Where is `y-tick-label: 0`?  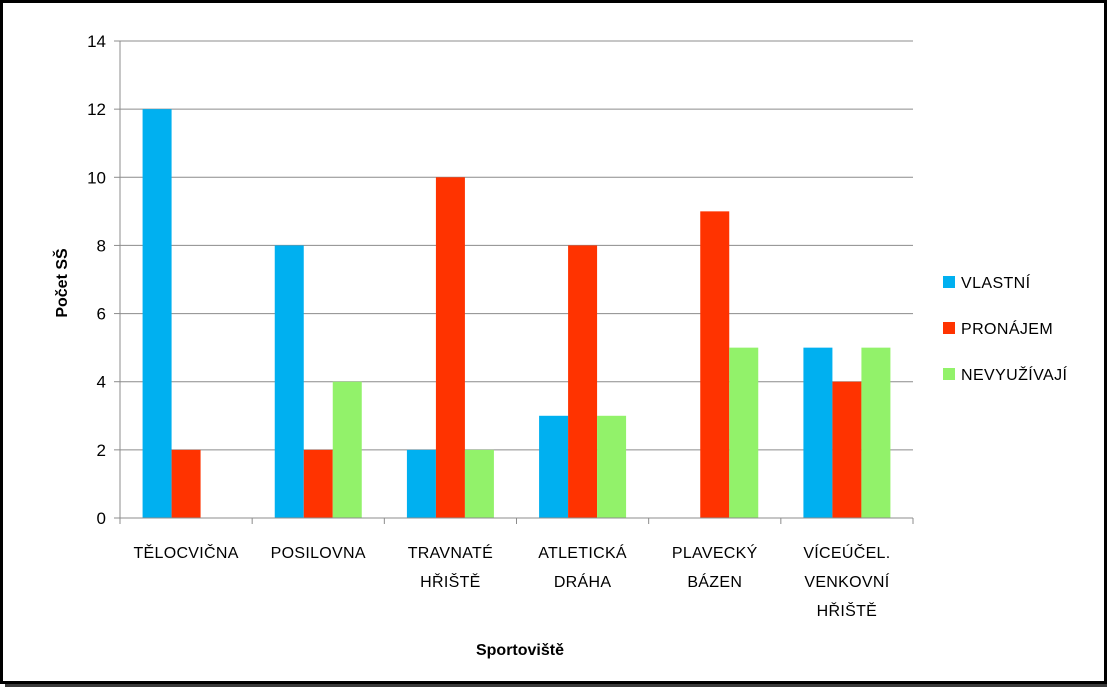
y-tick-label: 0 is located at coordinates (101, 518).